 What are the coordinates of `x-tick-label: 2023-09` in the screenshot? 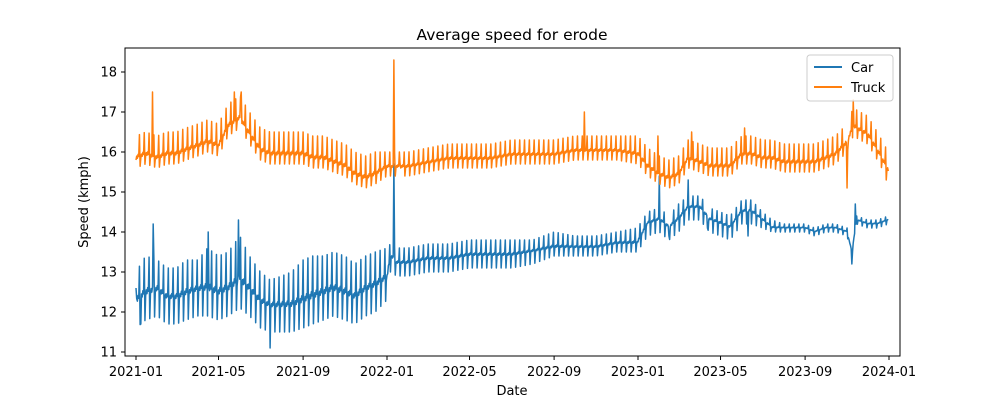 It's located at (805, 372).